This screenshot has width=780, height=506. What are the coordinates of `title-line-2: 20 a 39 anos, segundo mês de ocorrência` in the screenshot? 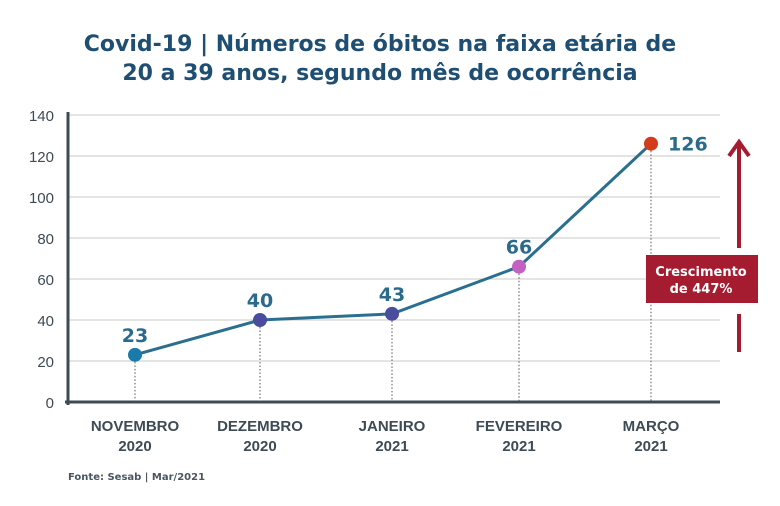 It's located at (380, 73).